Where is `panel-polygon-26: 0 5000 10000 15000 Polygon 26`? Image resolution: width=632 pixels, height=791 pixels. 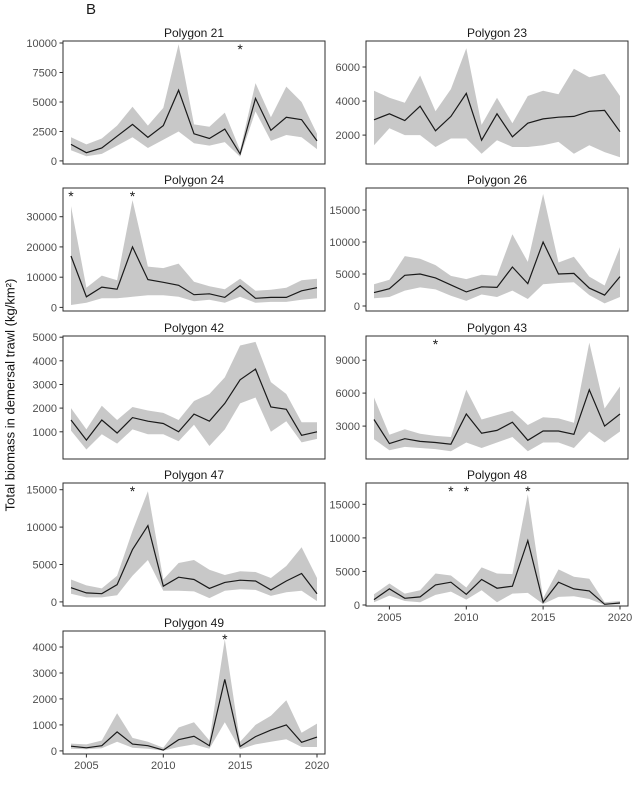 panel-polygon-26: 0 5000 10000 15000 Polygon 26 is located at coordinates (479, 243).